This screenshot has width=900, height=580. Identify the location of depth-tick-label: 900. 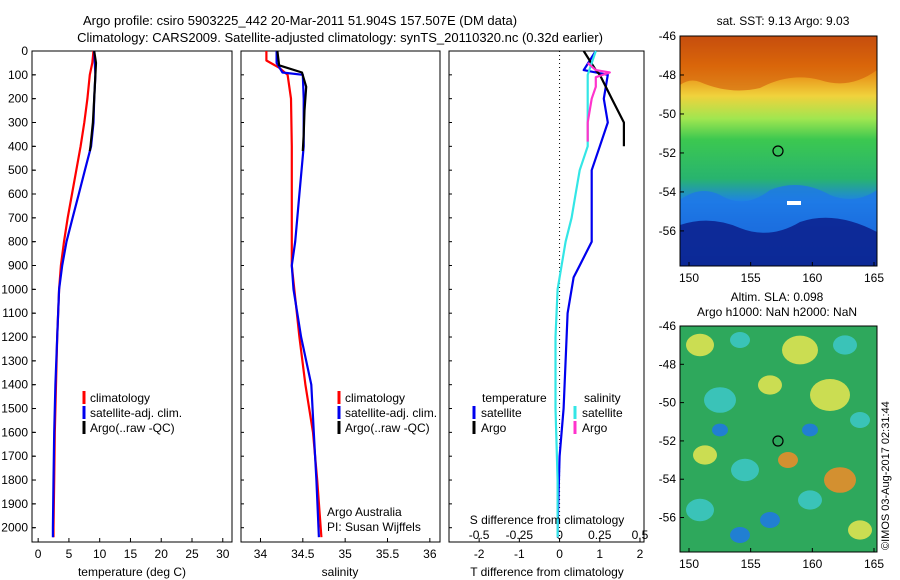
(18, 266).